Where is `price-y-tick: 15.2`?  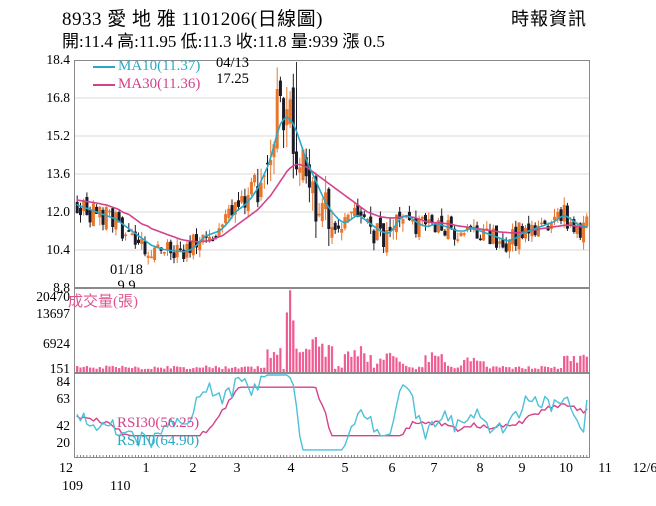
price-y-tick: 15.2 is located at coordinates (58, 135).